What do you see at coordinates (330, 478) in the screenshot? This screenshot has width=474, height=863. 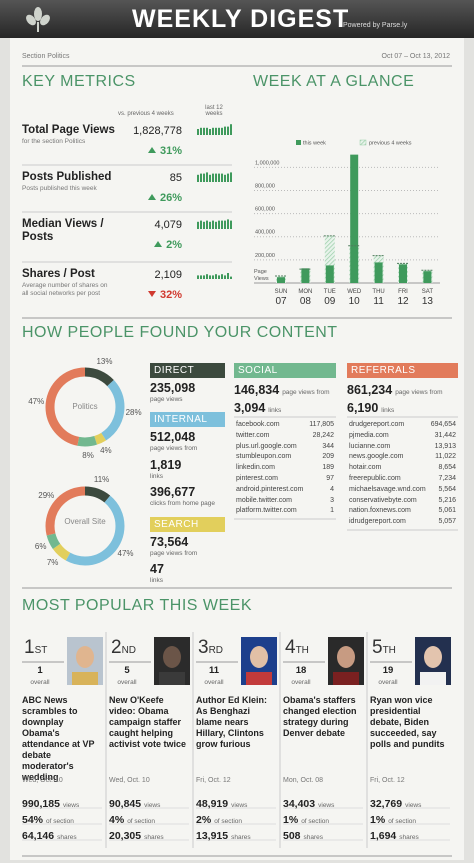 I see `site-views: 97` at bounding box center [330, 478].